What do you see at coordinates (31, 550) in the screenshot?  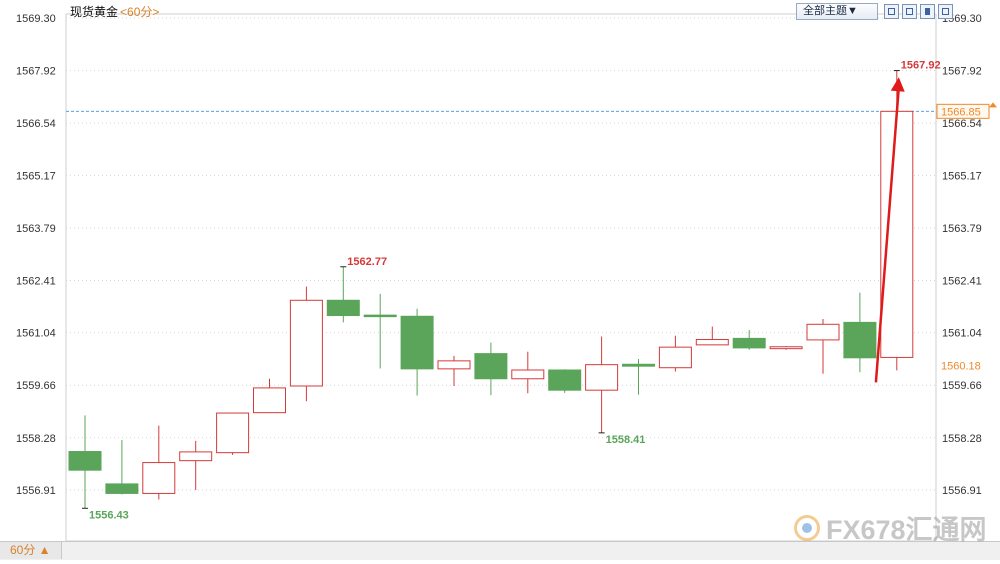 I see `period-tab: 60分 ▲` at bounding box center [31, 550].